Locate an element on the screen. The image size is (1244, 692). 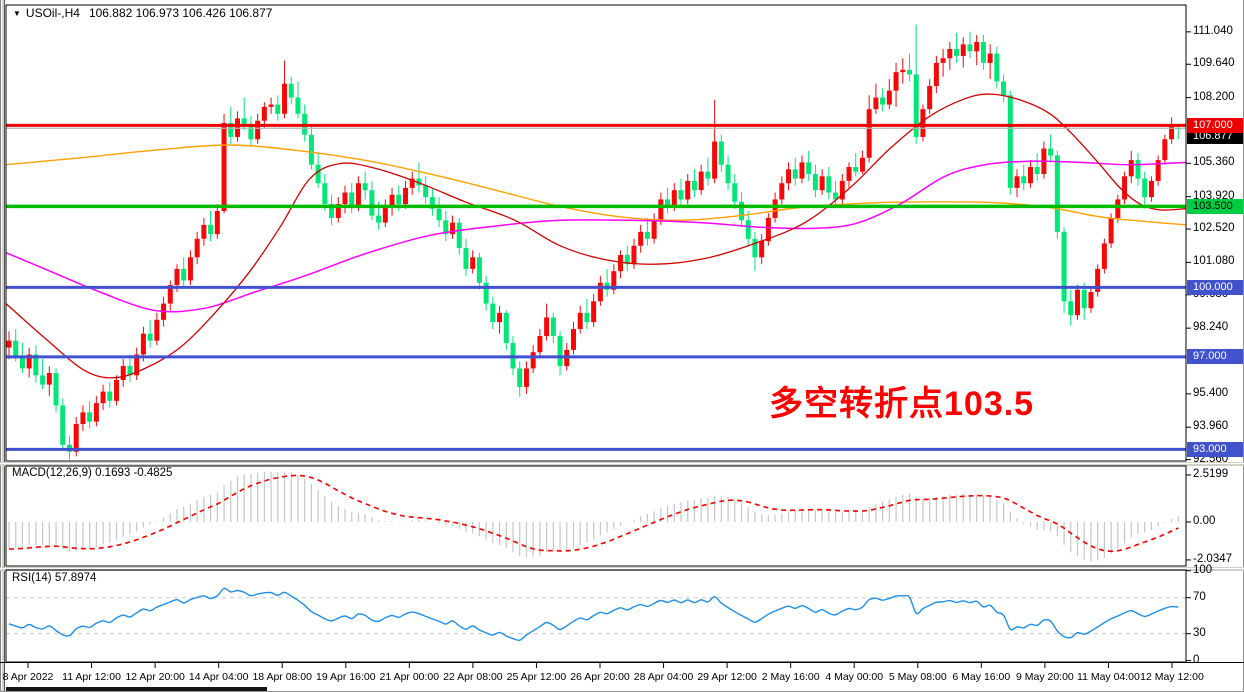
date-axis-label: 22 Apr 08:00 is located at coordinates (473, 677).